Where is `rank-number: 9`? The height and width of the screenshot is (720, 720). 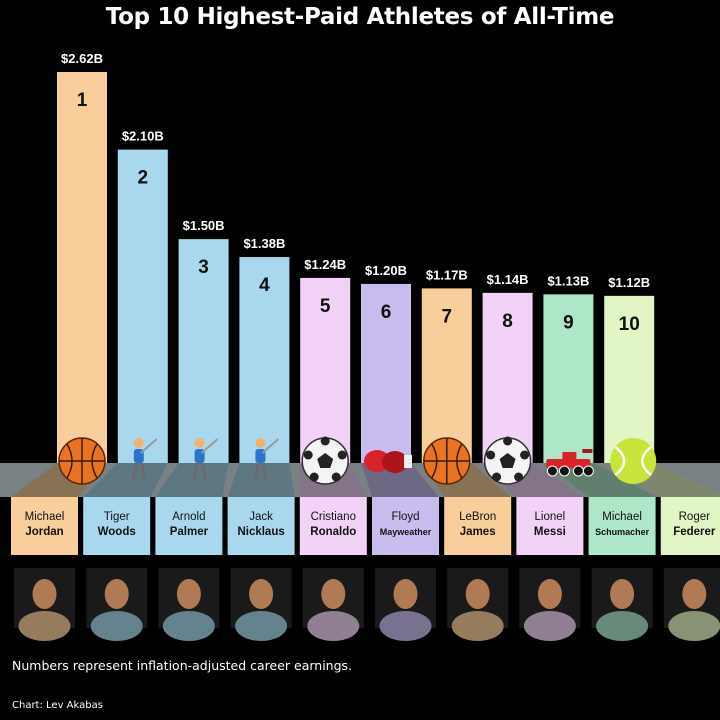
rank-number: 9 is located at coordinates (568, 322).